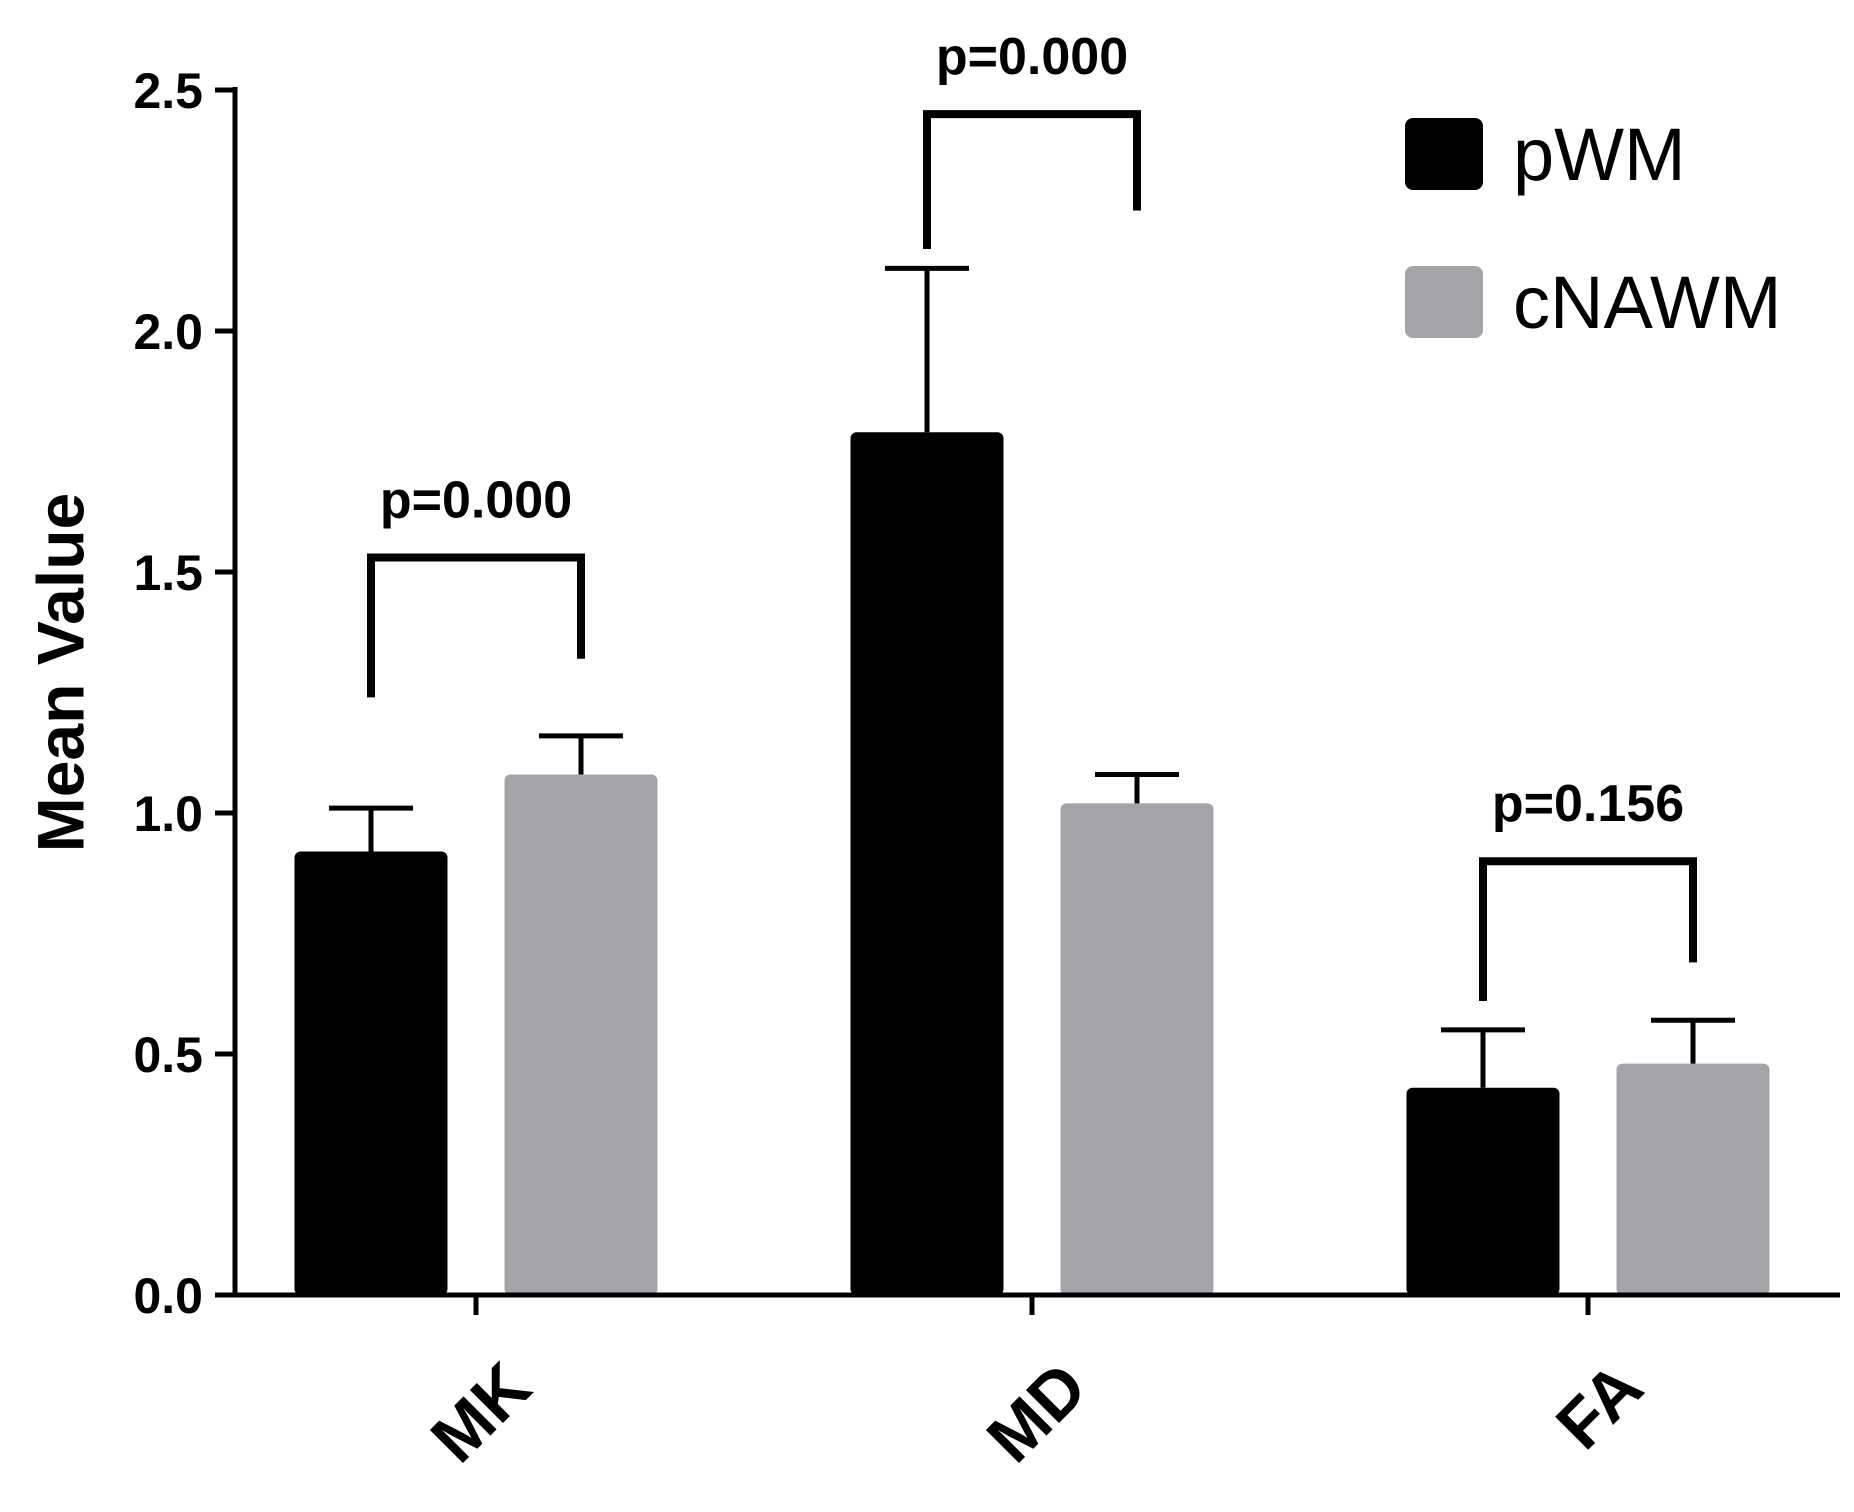 Image resolution: width=1854 pixels, height=1512 pixels. Describe the element at coordinates (168, 814) in the screenshot. I see `y-tick-label: 1.0` at that location.